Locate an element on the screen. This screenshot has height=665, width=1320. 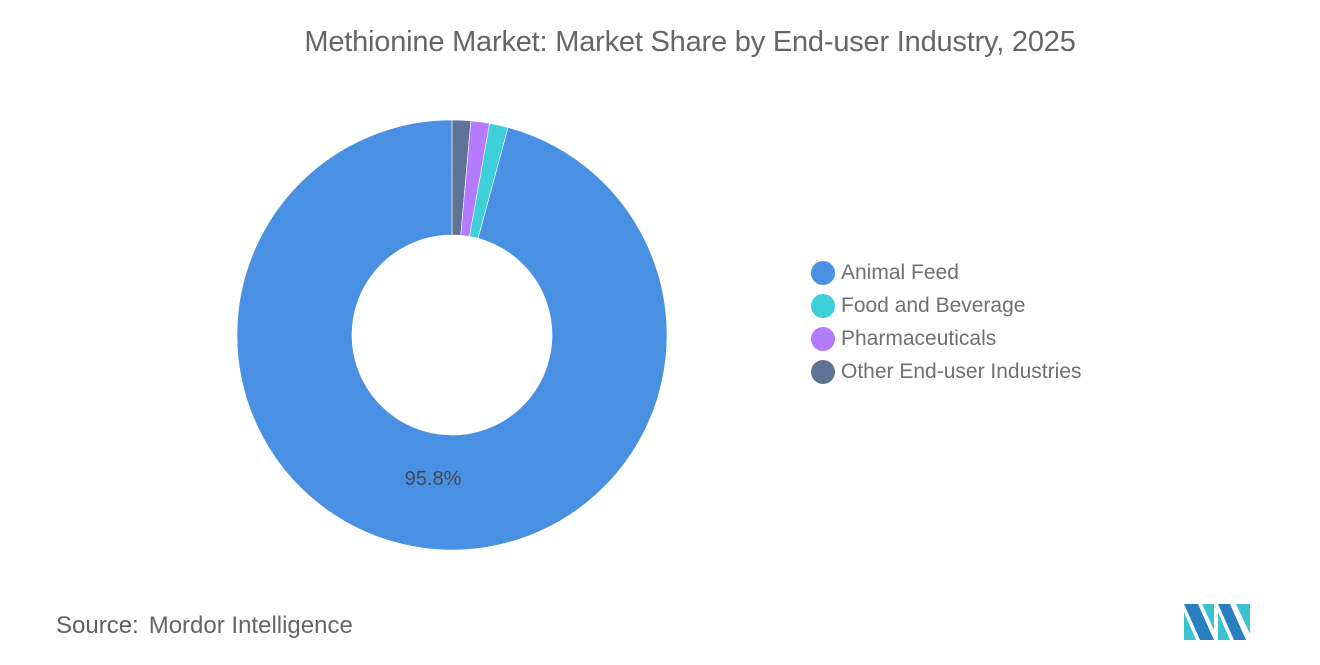
animal-feed-data-label: 95.8% is located at coordinates (433, 479).